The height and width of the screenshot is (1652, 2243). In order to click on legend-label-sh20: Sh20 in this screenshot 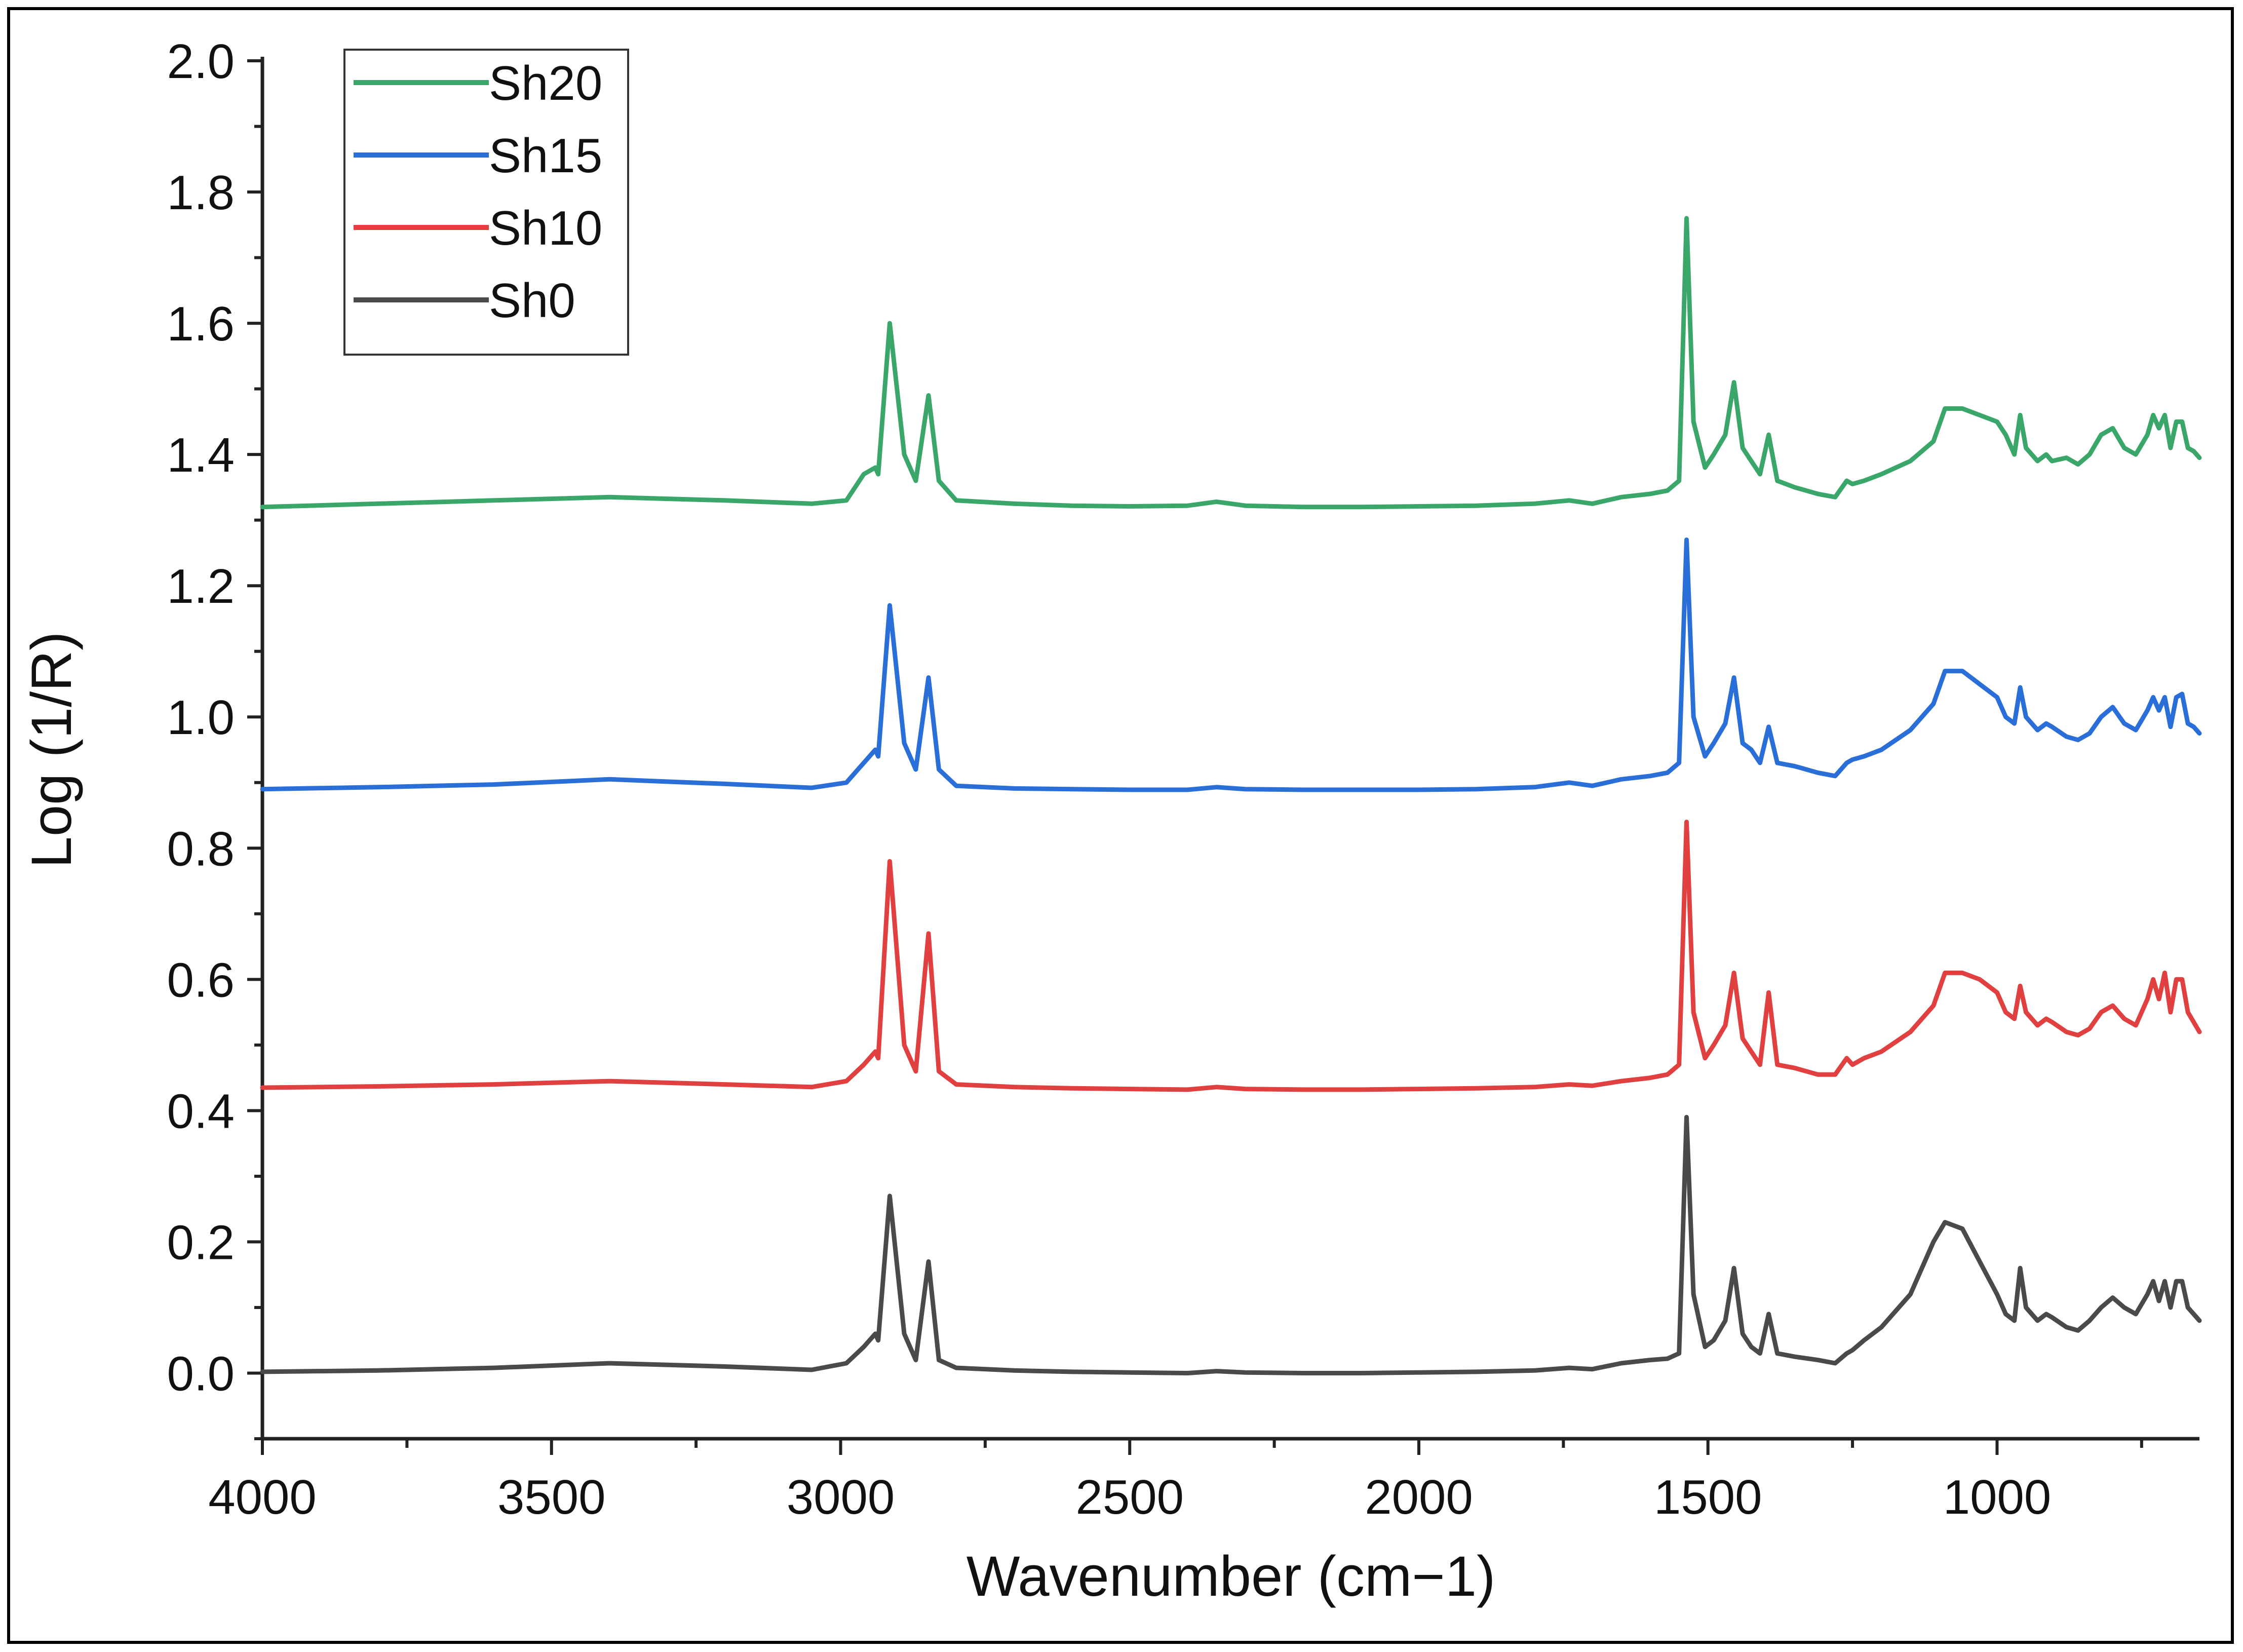, I will do `click(545, 83)`.